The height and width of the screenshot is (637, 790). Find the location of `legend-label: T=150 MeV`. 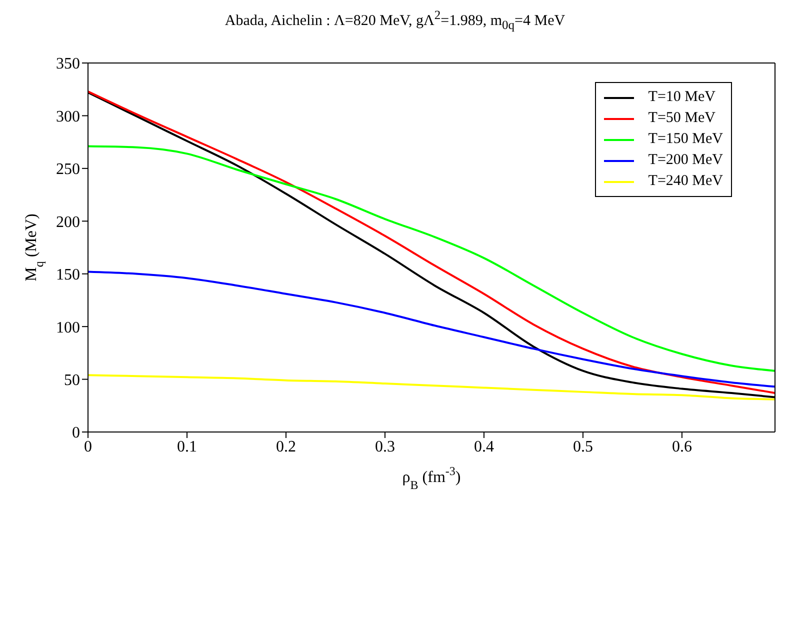

legend-label: T=150 MeV is located at coordinates (685, 139).